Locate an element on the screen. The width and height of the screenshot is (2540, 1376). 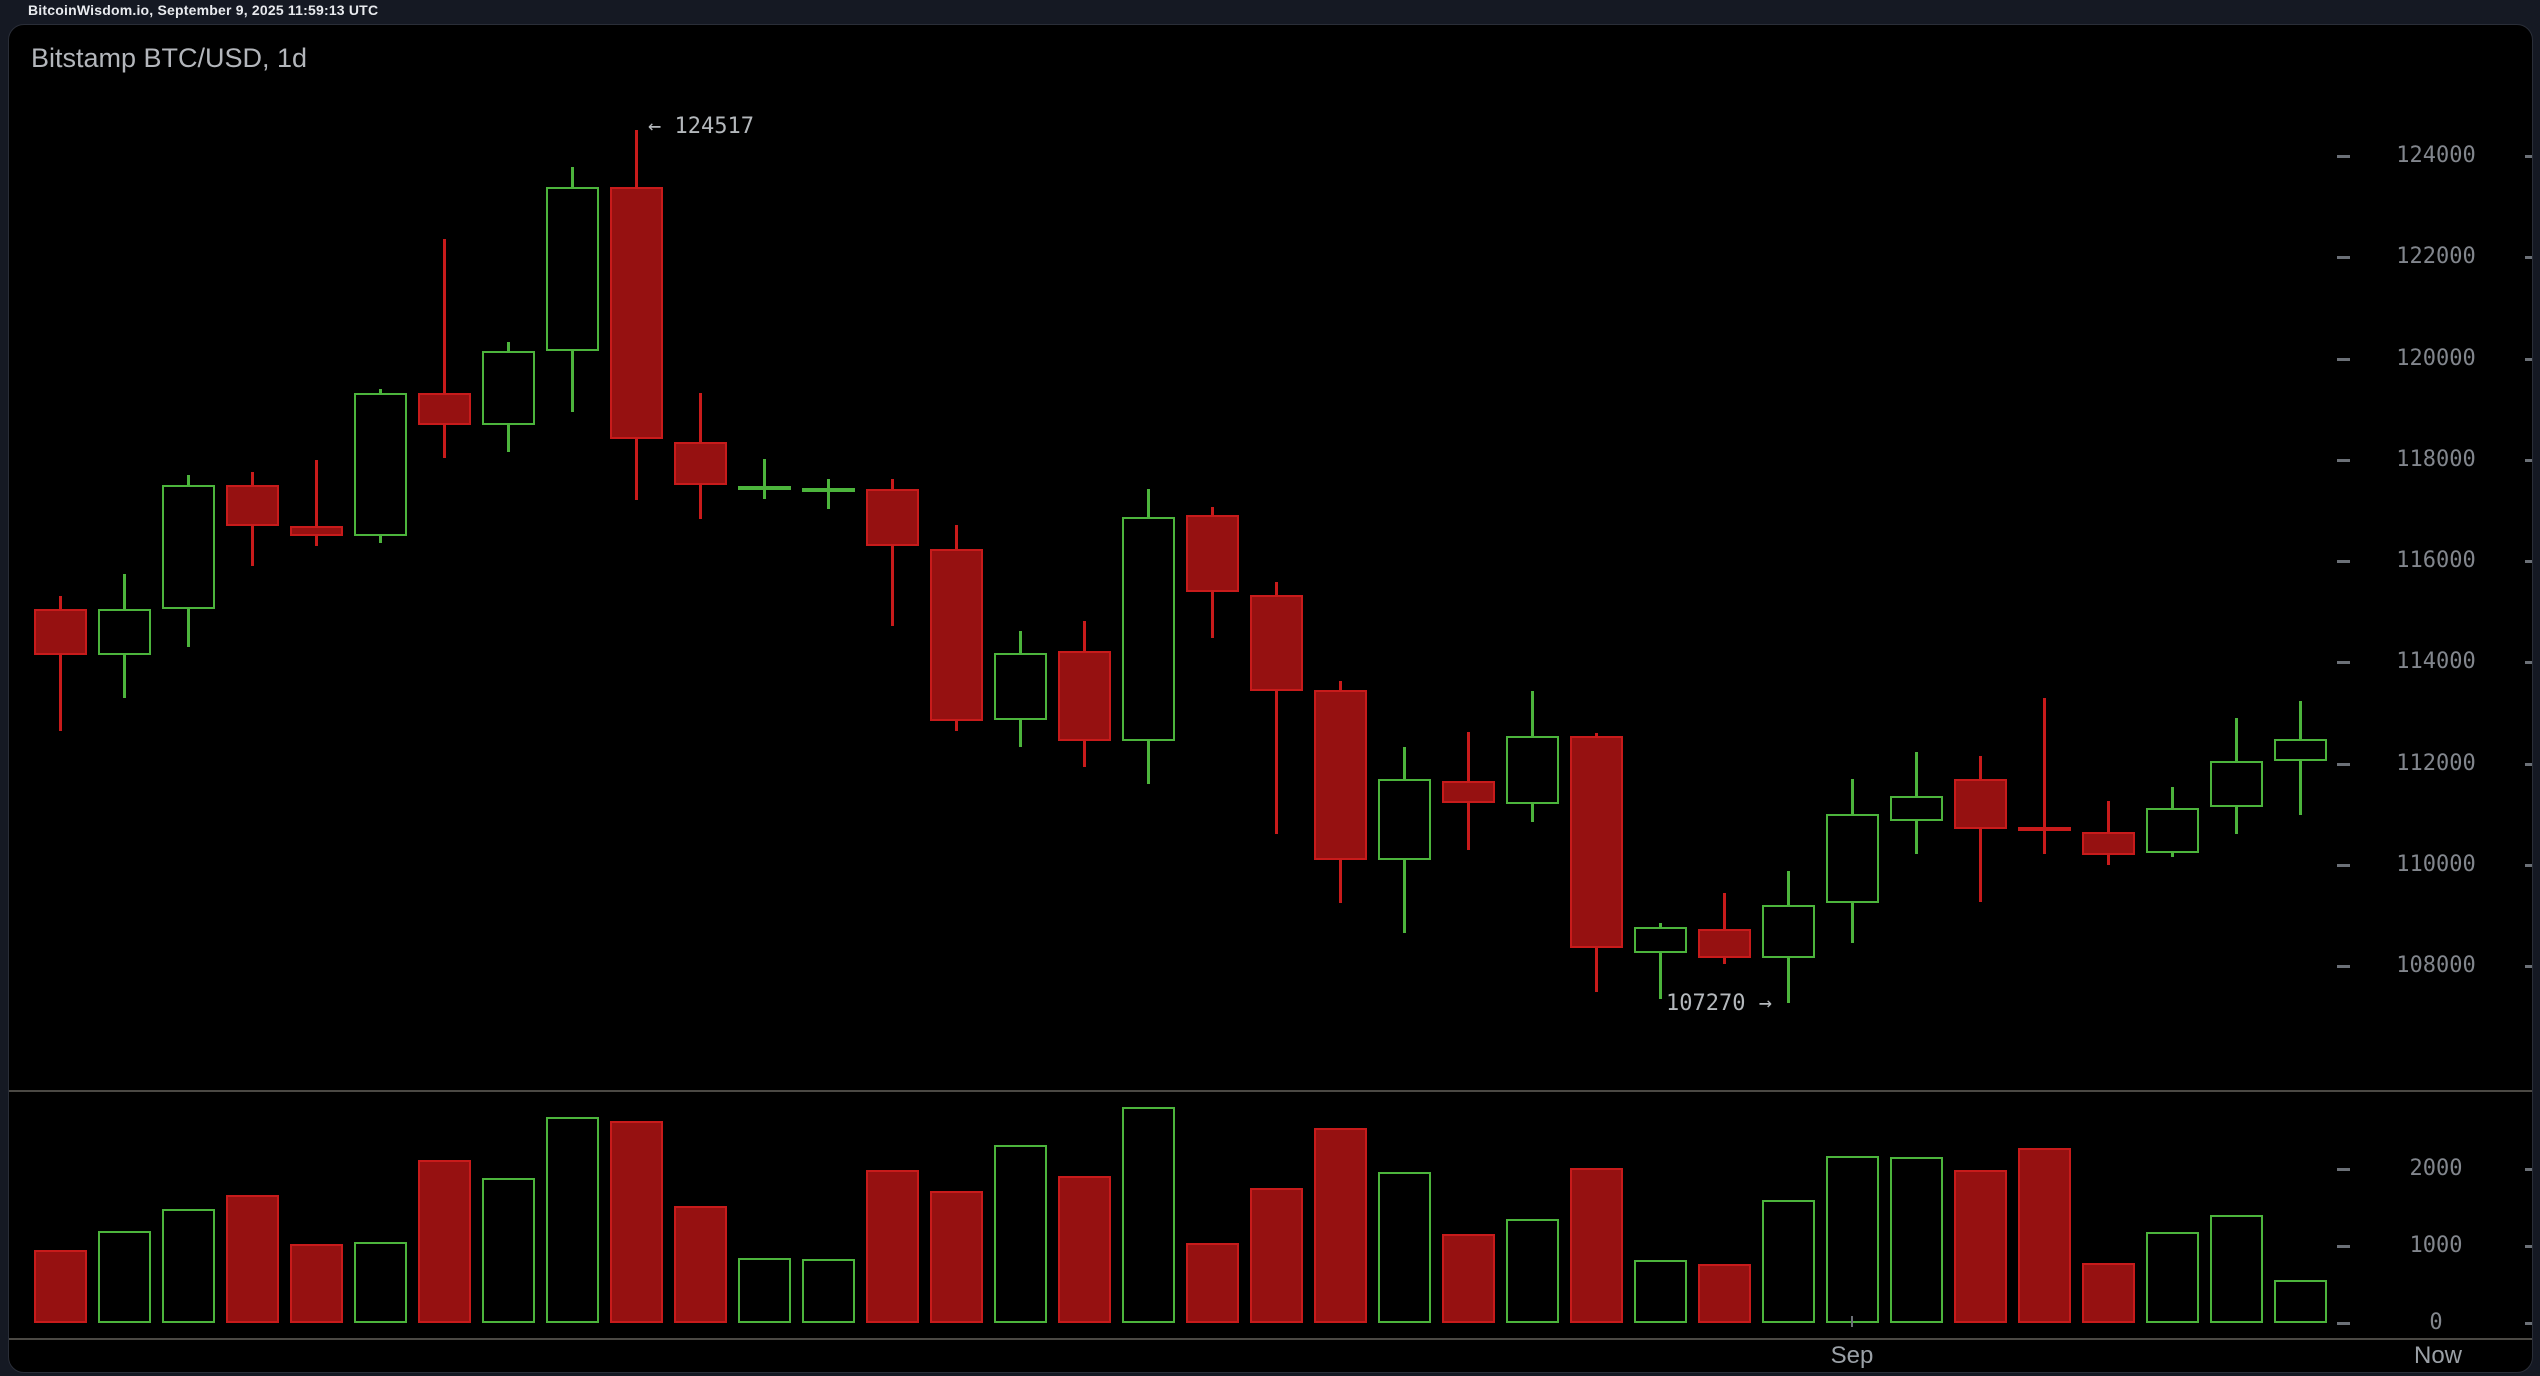
price-axis-label: 108000 is located at coordinates (2436, 965).